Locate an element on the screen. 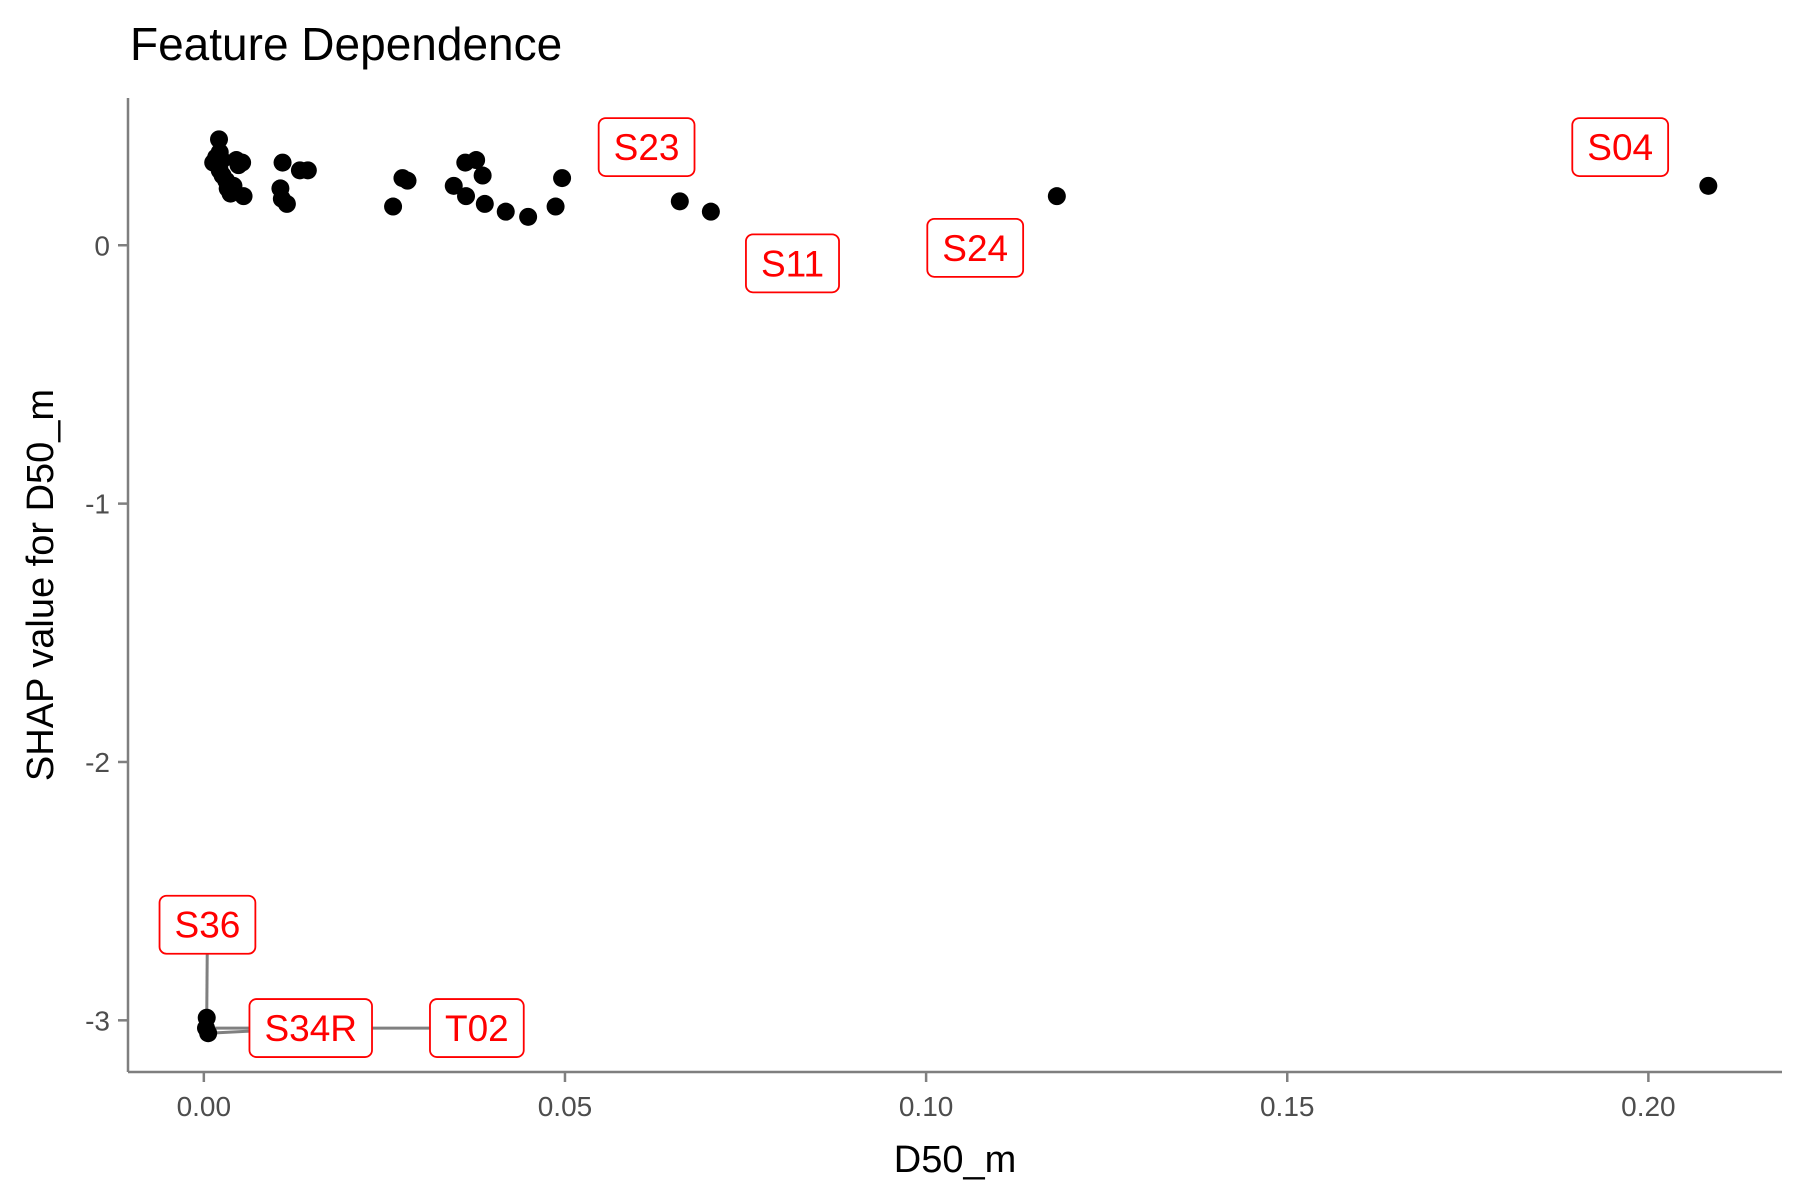 This screenshot has width=1800, height=1200. label-text: S36 is located at coordinates (208, 925).